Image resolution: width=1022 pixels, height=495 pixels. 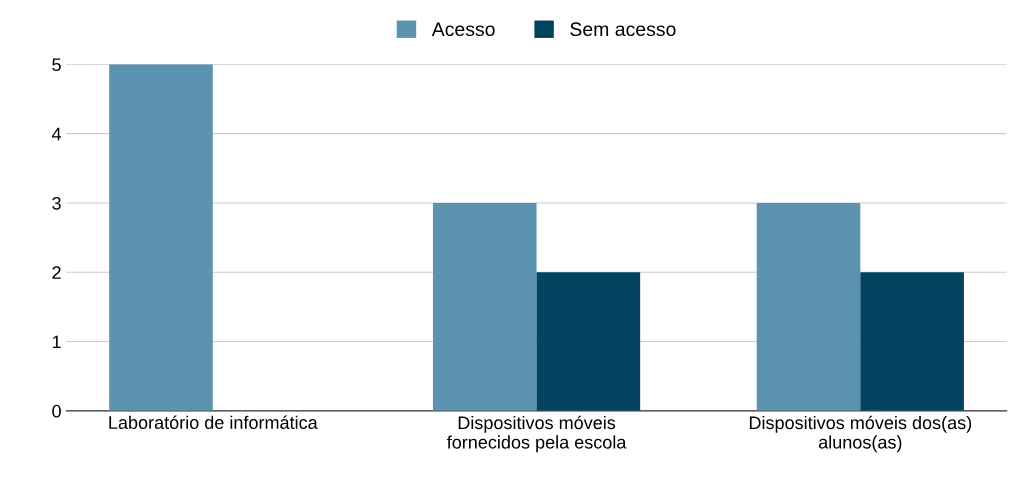 I want to click on x-tick-label: Laboratório de informática, so click(x=213, y=422).